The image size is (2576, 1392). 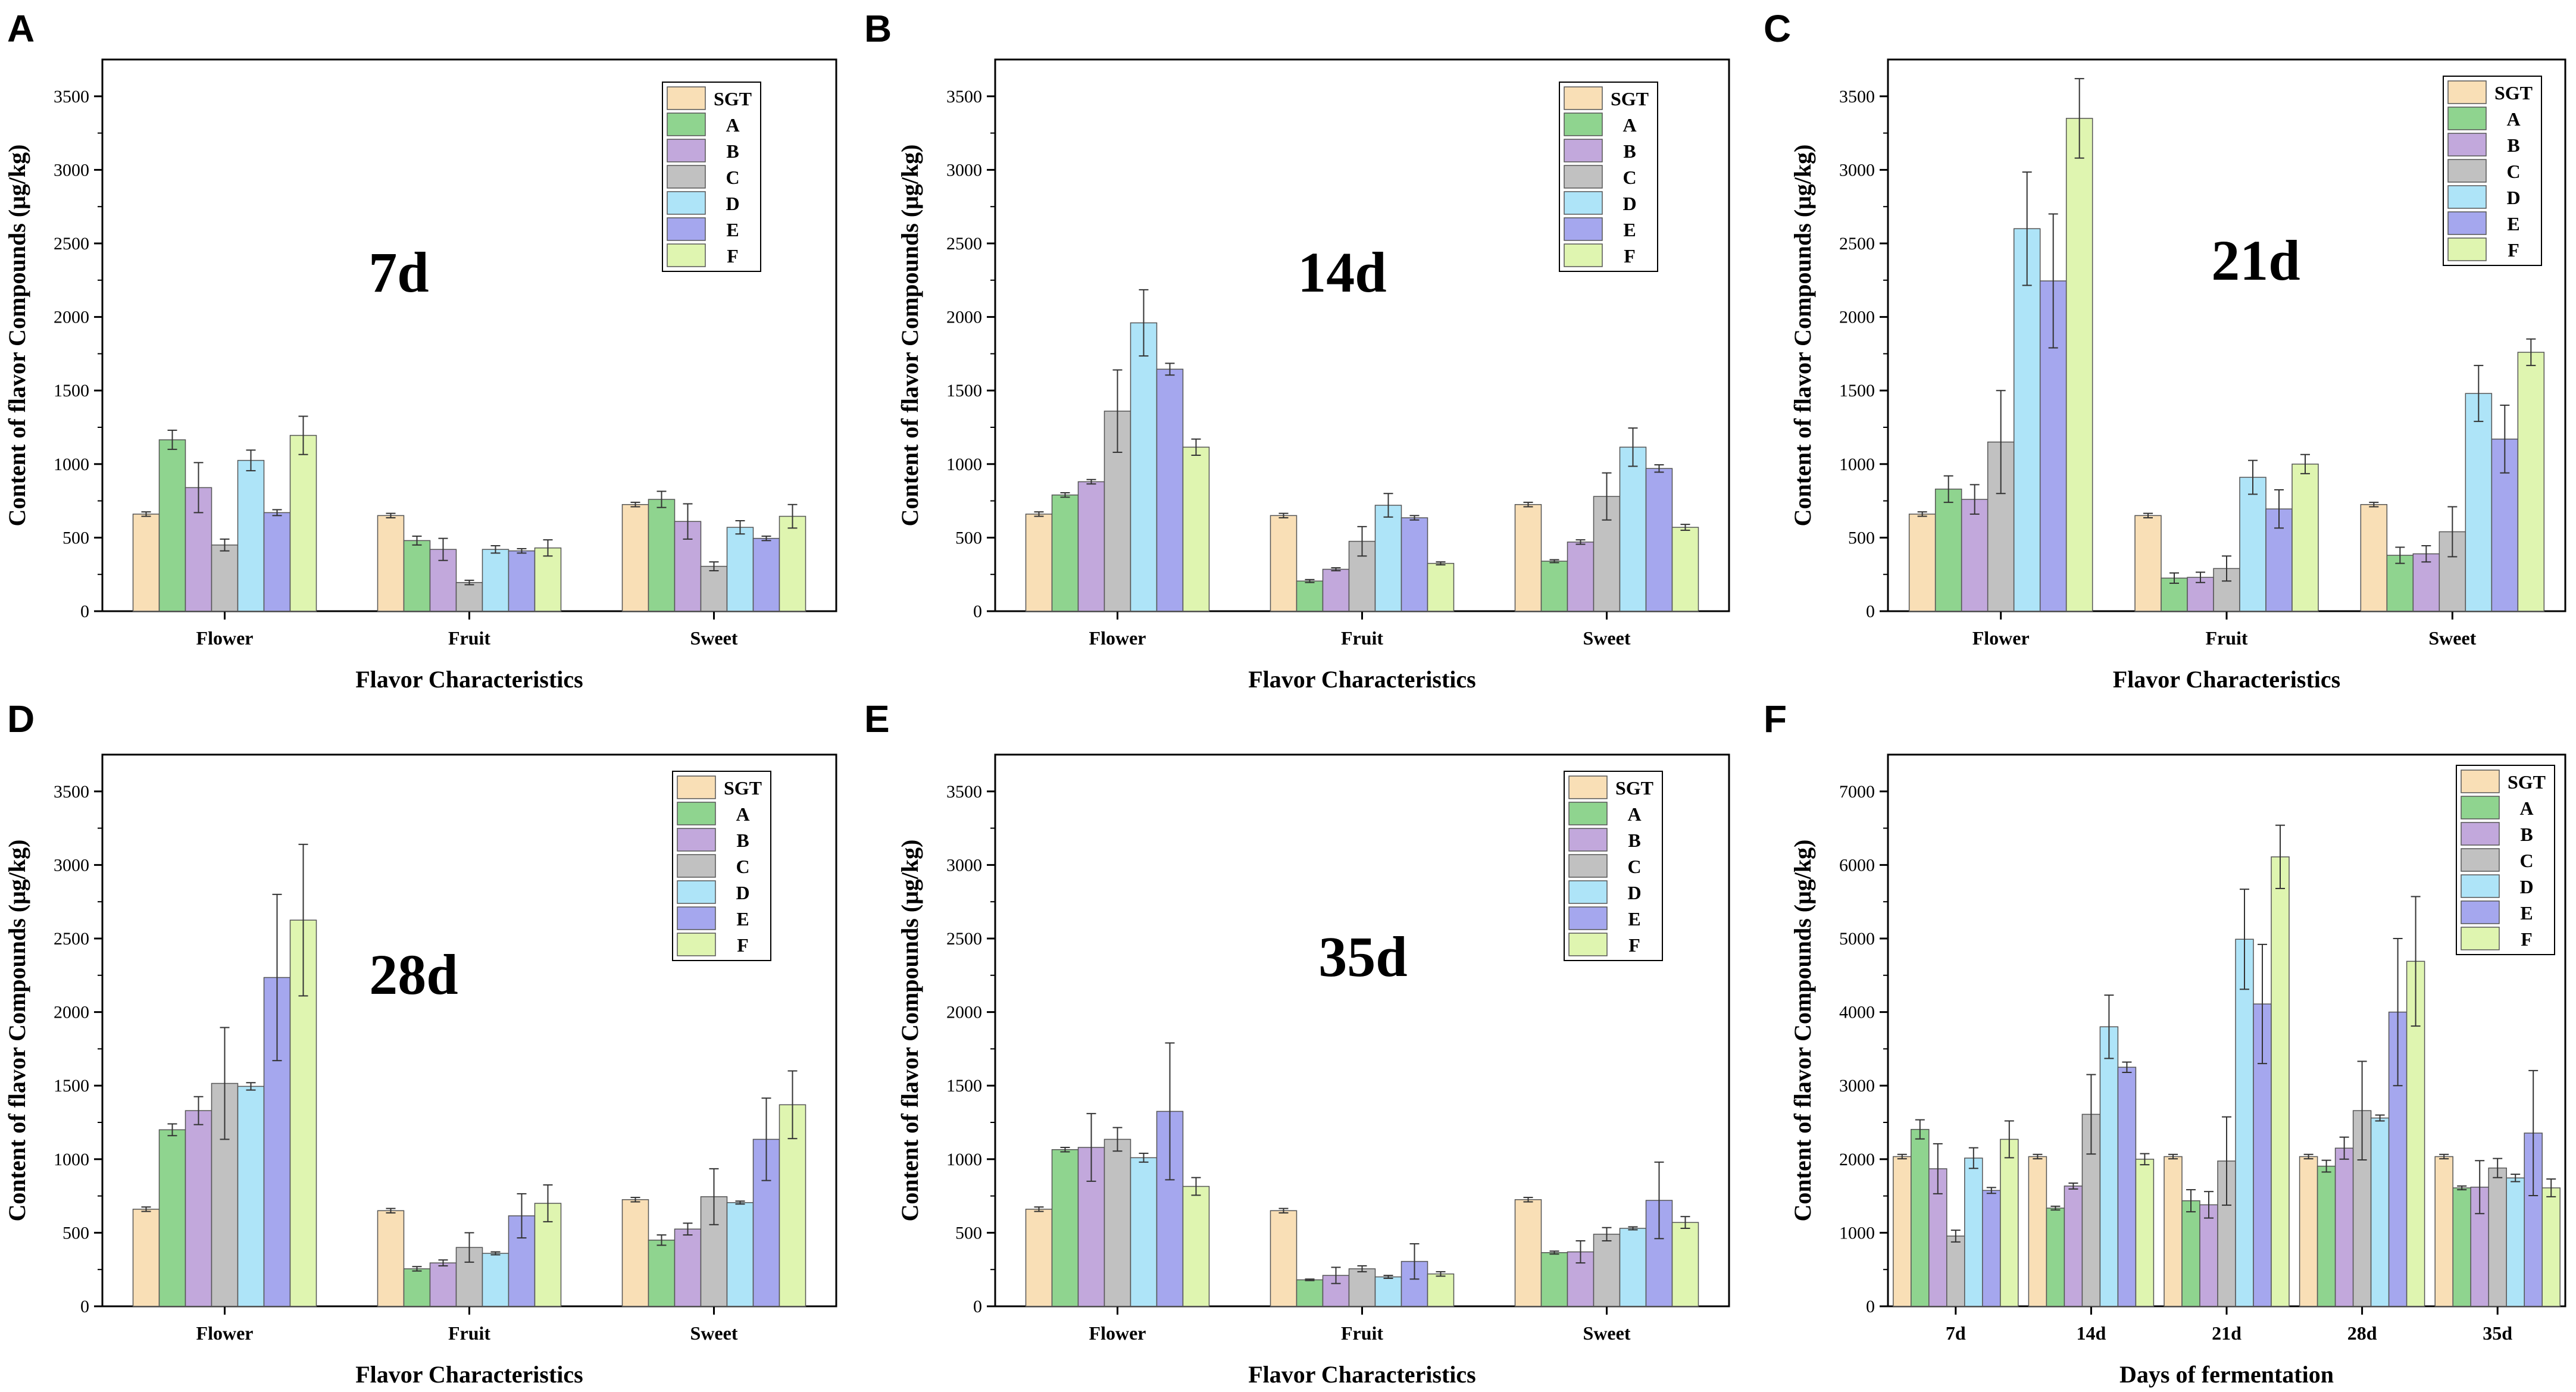 I want to click on bar-f-35d, so click(x=2551, y=1247).